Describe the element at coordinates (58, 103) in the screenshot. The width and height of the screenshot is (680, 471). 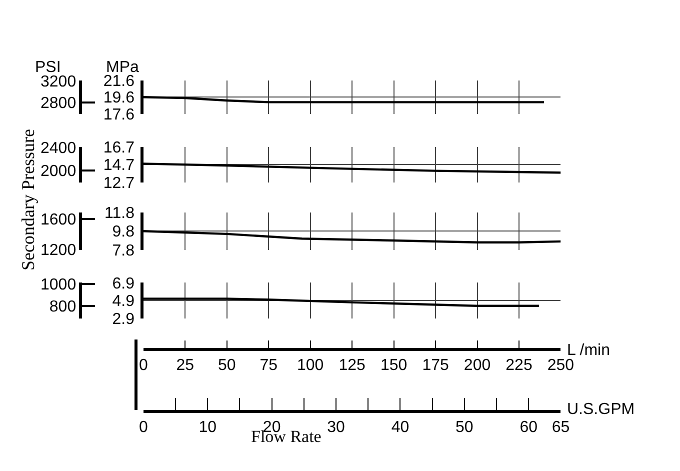
I see `y2-tick-label: 2800` at that location.